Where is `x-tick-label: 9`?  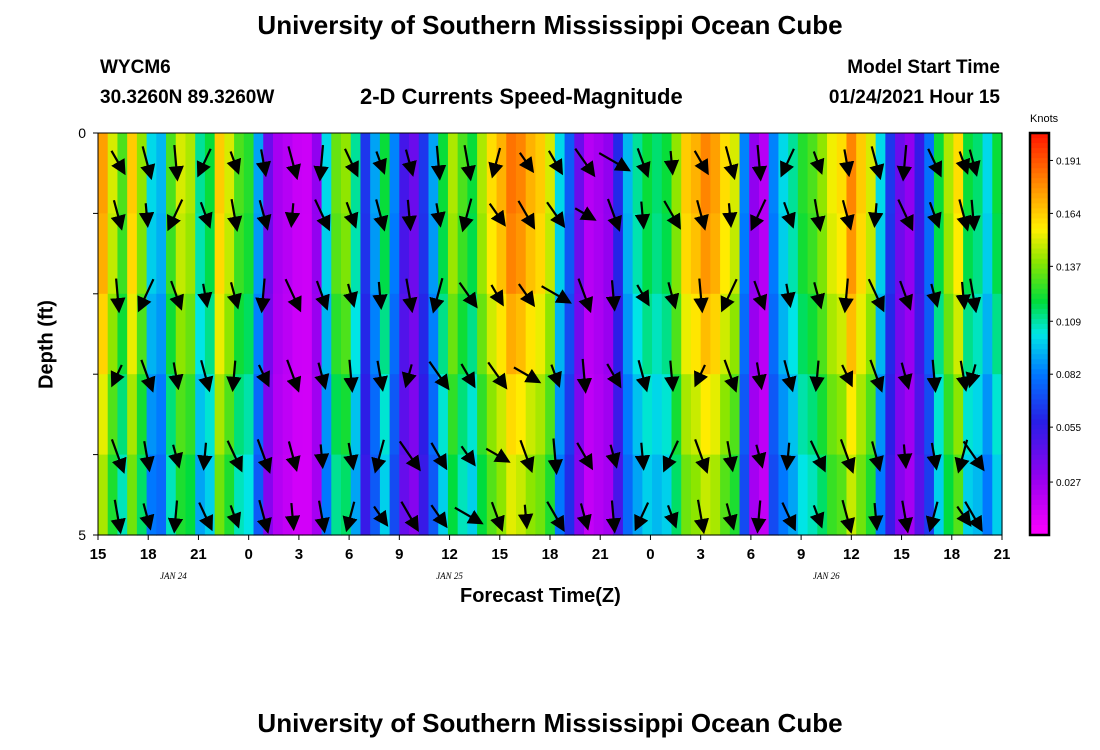
x-tick-label: 9 is located at coordinates (801, 554).